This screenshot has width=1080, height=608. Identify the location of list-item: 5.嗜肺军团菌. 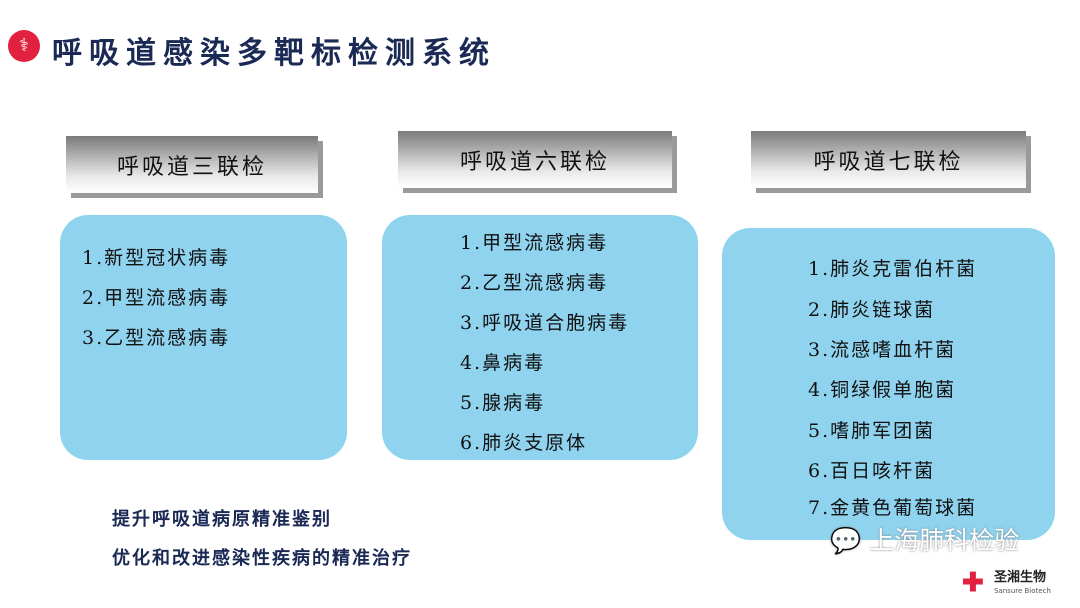
(872, 431).